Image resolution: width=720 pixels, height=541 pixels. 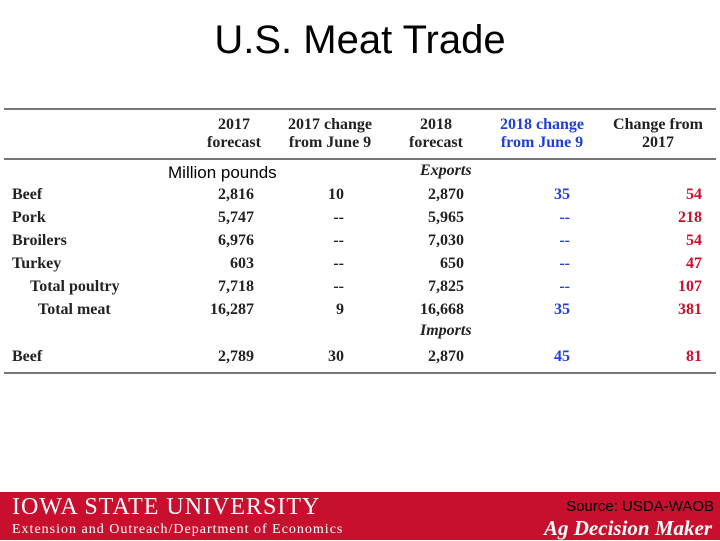 I want to click on header-change-from-2017: Change from 2017, so click(x=658, y=133).